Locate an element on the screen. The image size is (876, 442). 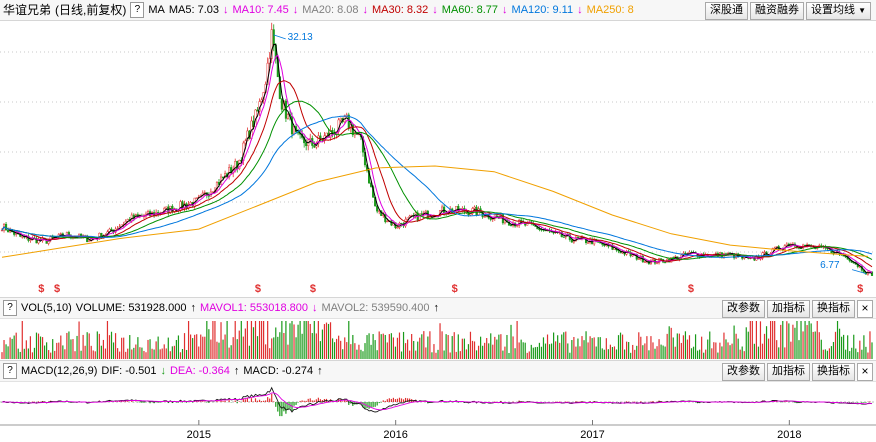
low-price-label: 6.77 is located at coordinates (830, 265).